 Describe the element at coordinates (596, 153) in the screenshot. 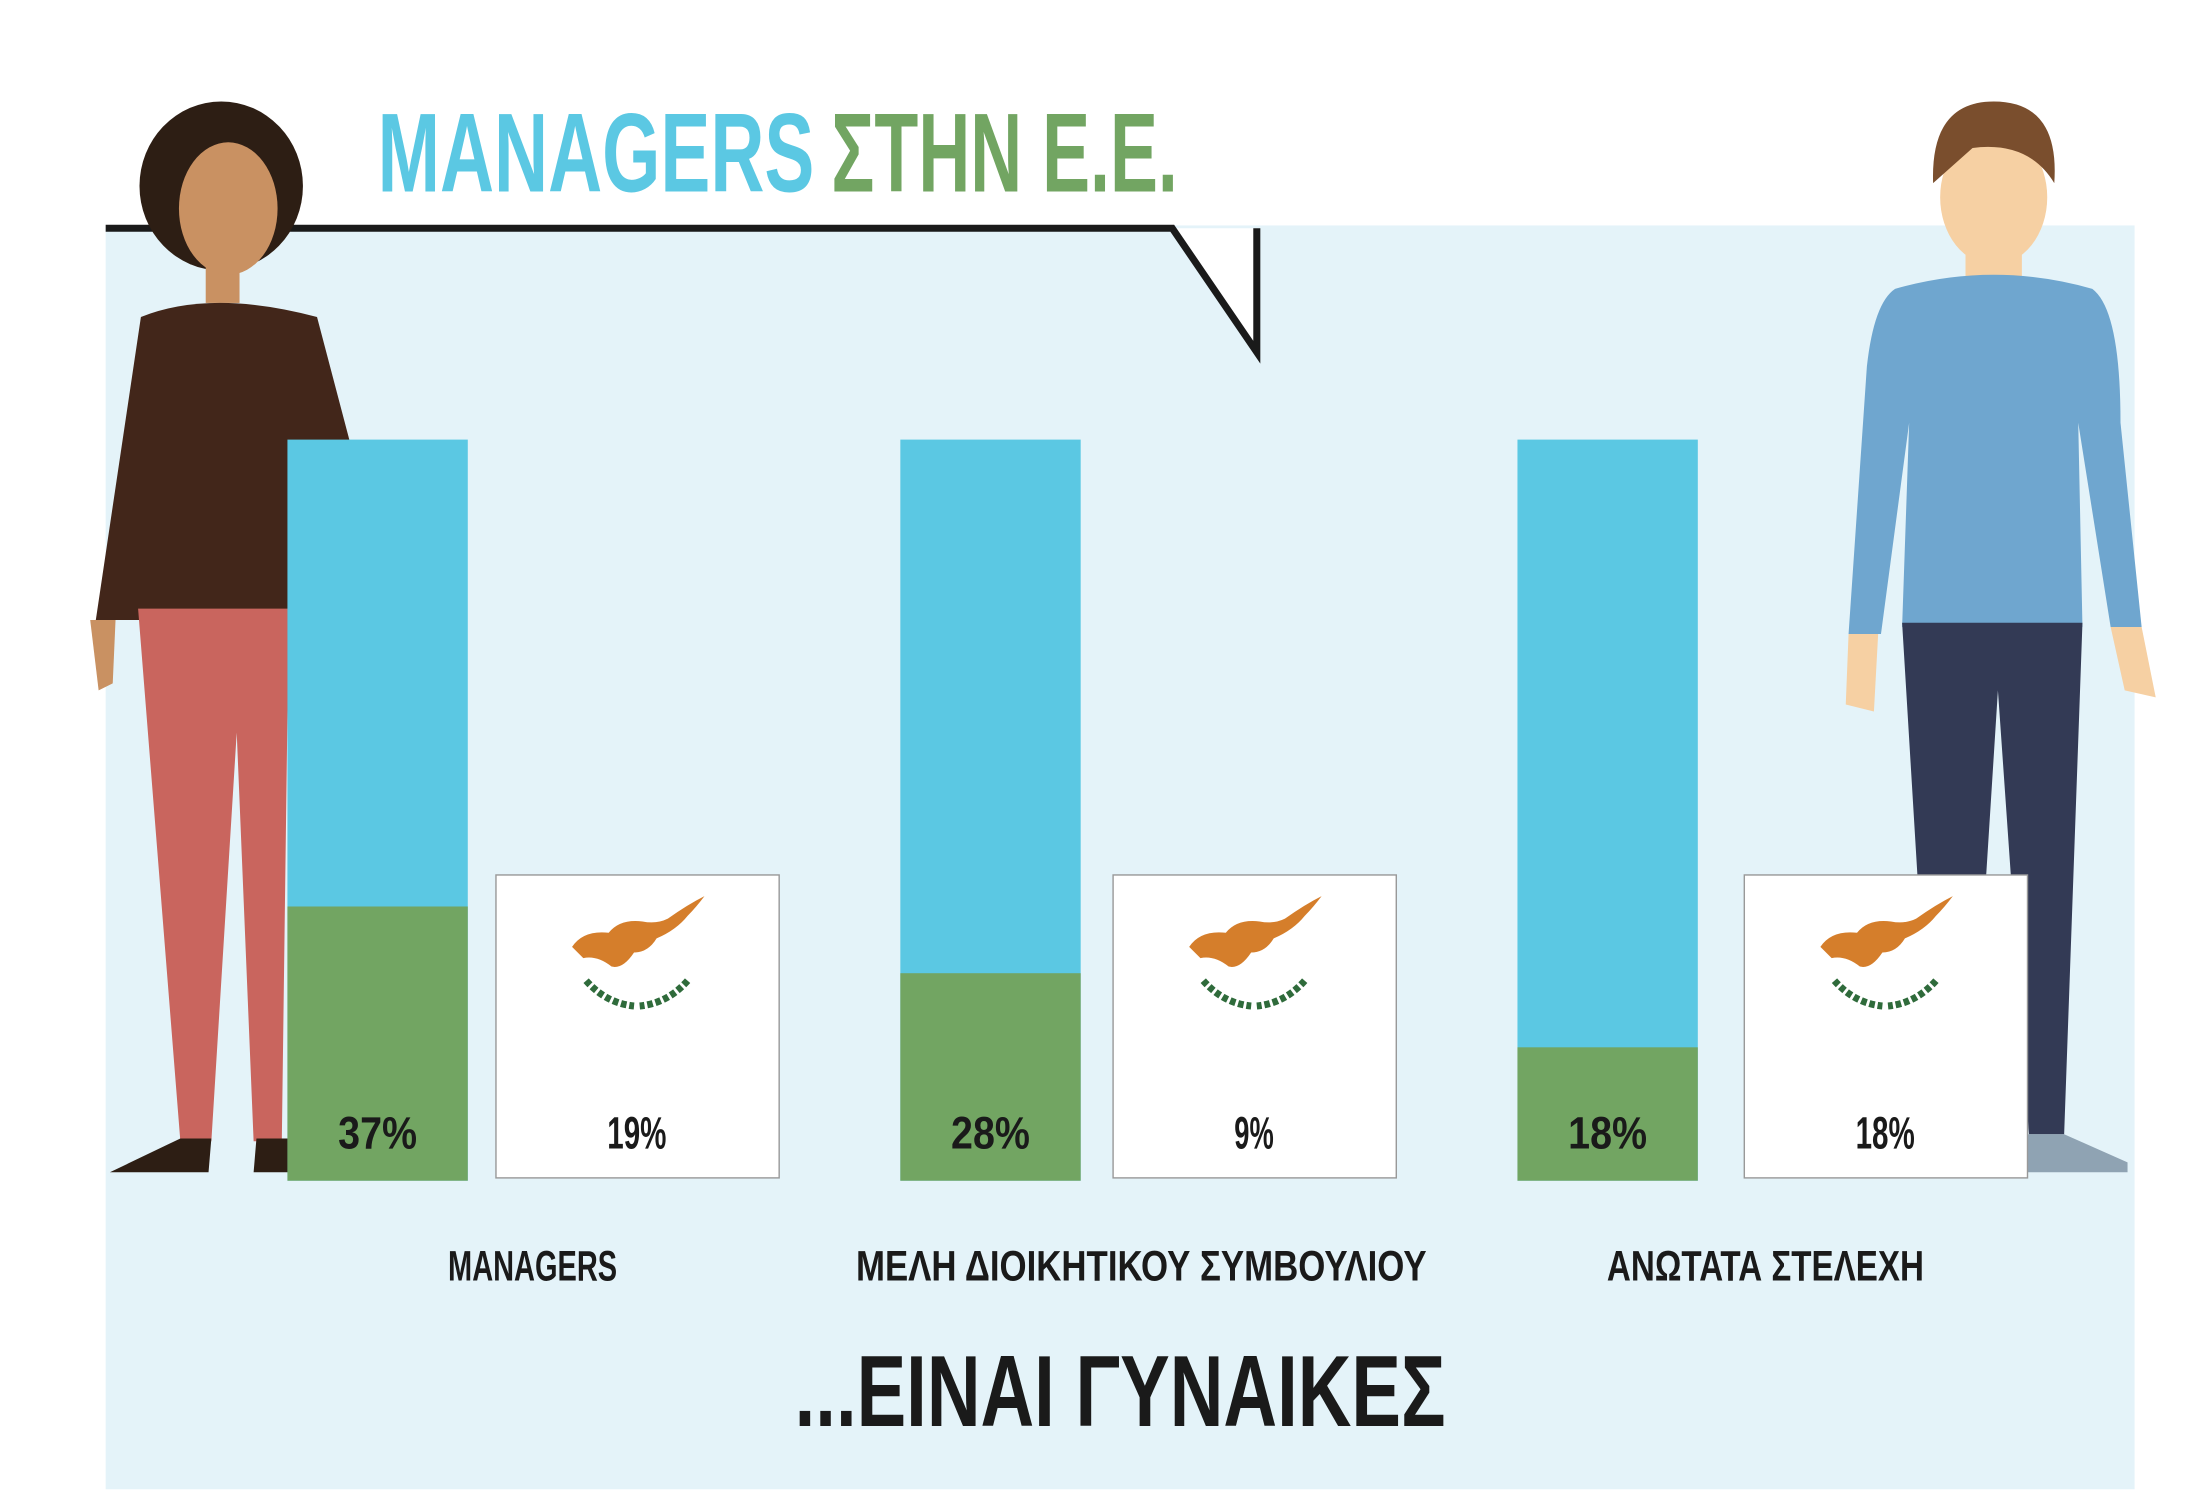

I see `title-part: MANAGERS` at that location.